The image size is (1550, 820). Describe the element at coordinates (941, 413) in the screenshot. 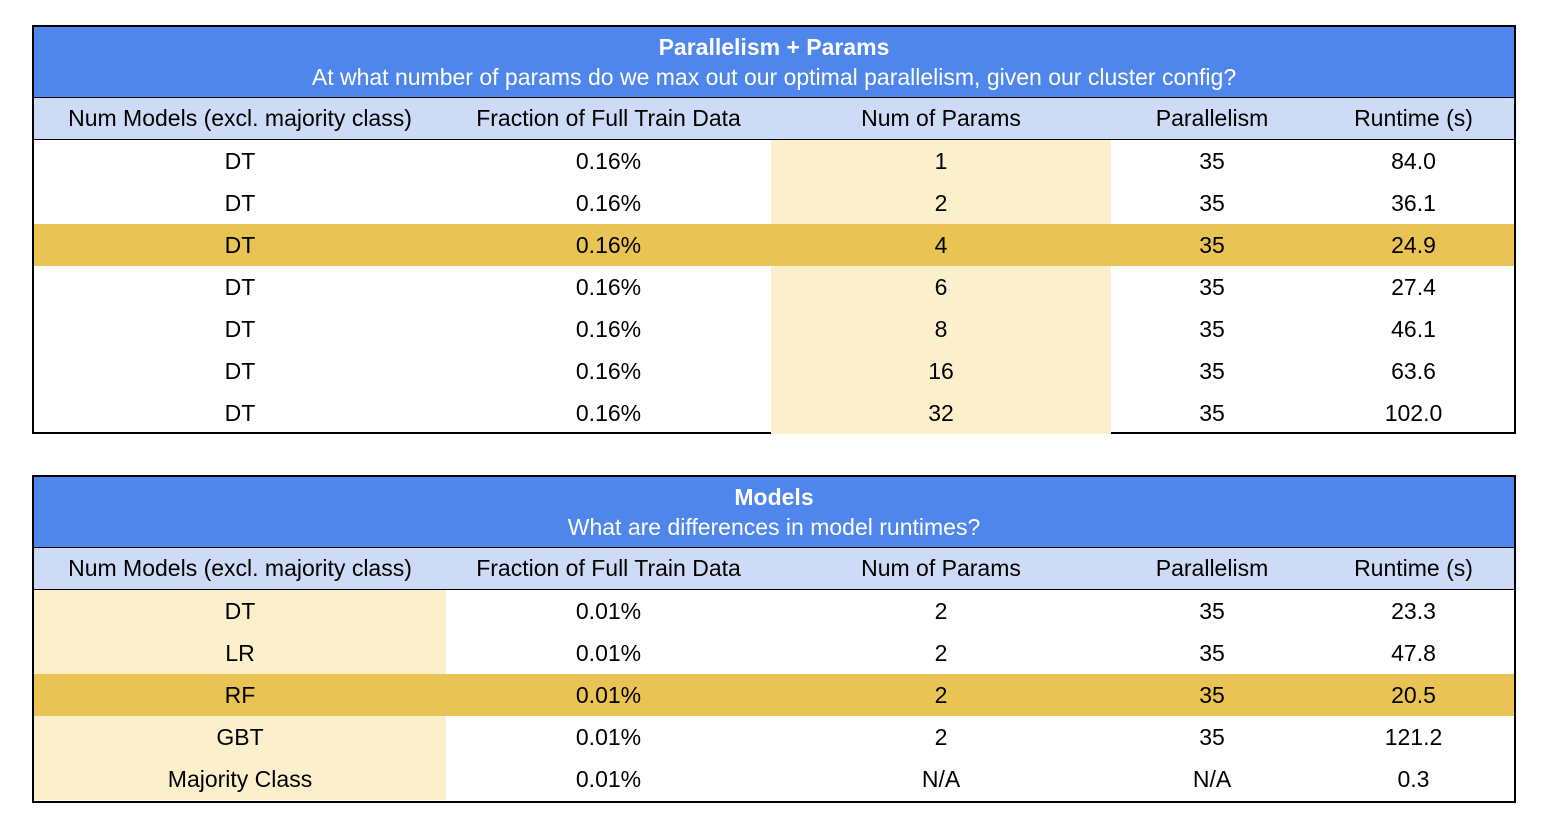

I see `cell-num-params: 32` at that location.